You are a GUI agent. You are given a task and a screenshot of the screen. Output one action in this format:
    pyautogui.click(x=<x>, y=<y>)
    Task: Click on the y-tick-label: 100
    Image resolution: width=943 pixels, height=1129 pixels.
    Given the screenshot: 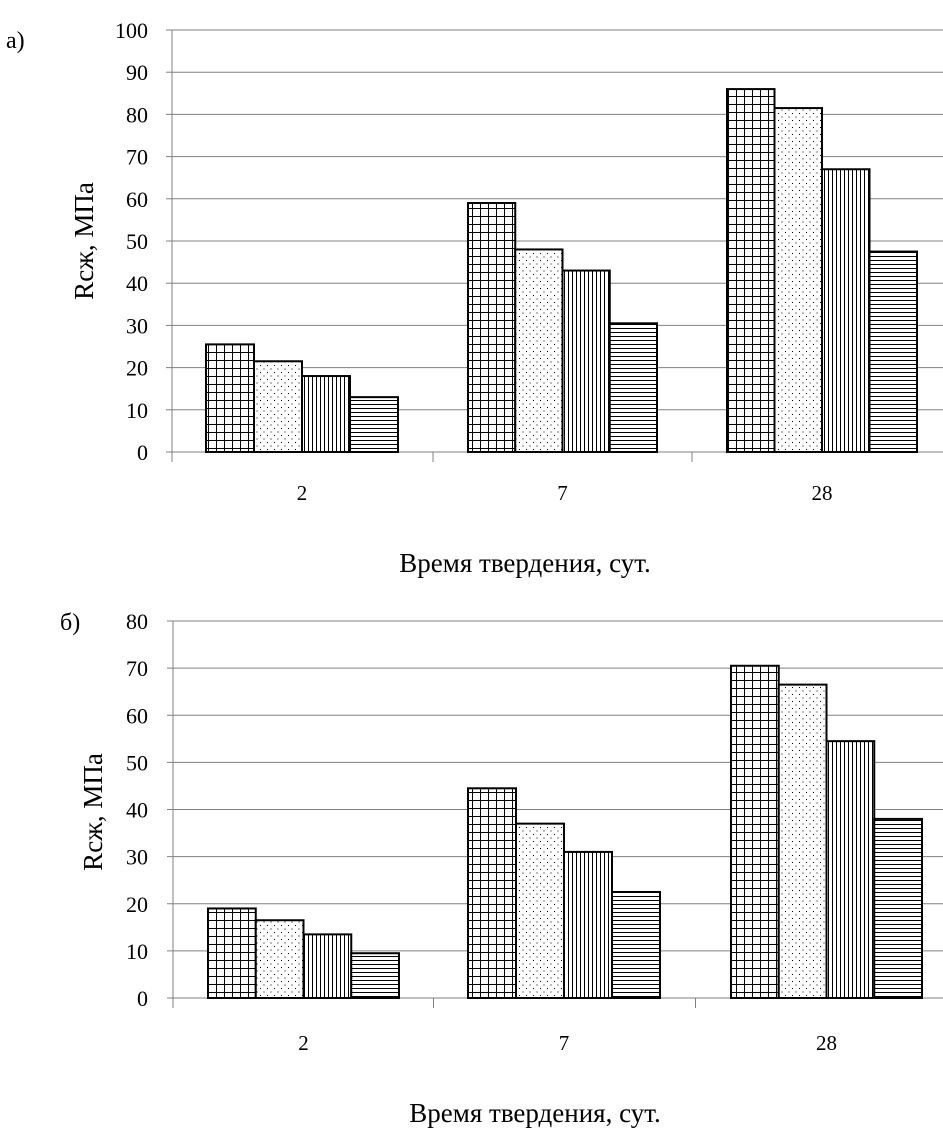 What is the action you would take?
    pyautogui.click(x=131, y=30)
    